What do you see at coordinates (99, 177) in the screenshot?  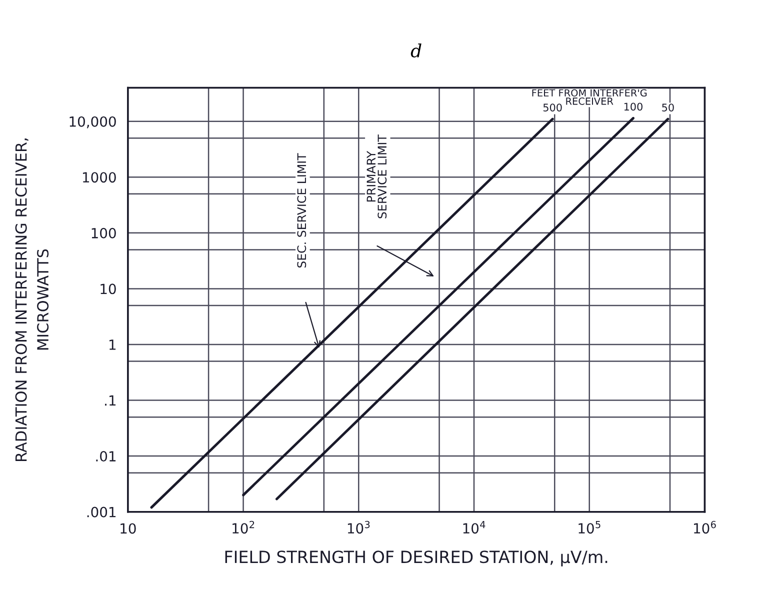 I see `y-tick-label: 1000` at bounding box center [99, 177].